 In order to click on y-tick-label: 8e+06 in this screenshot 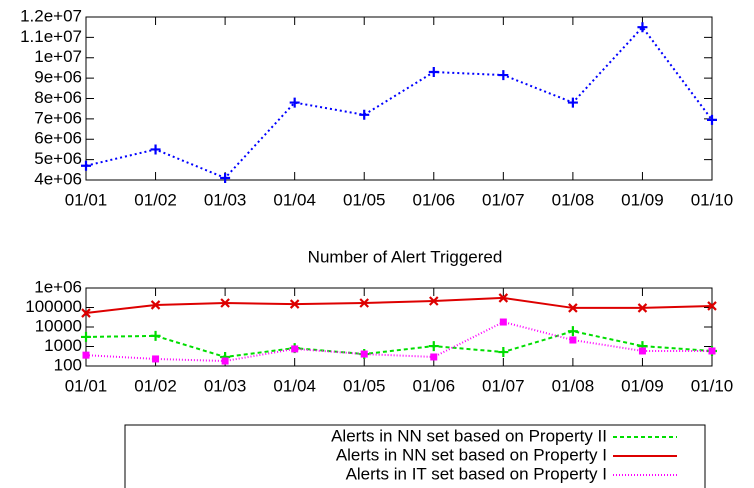, I will do `click(58, 97)`.